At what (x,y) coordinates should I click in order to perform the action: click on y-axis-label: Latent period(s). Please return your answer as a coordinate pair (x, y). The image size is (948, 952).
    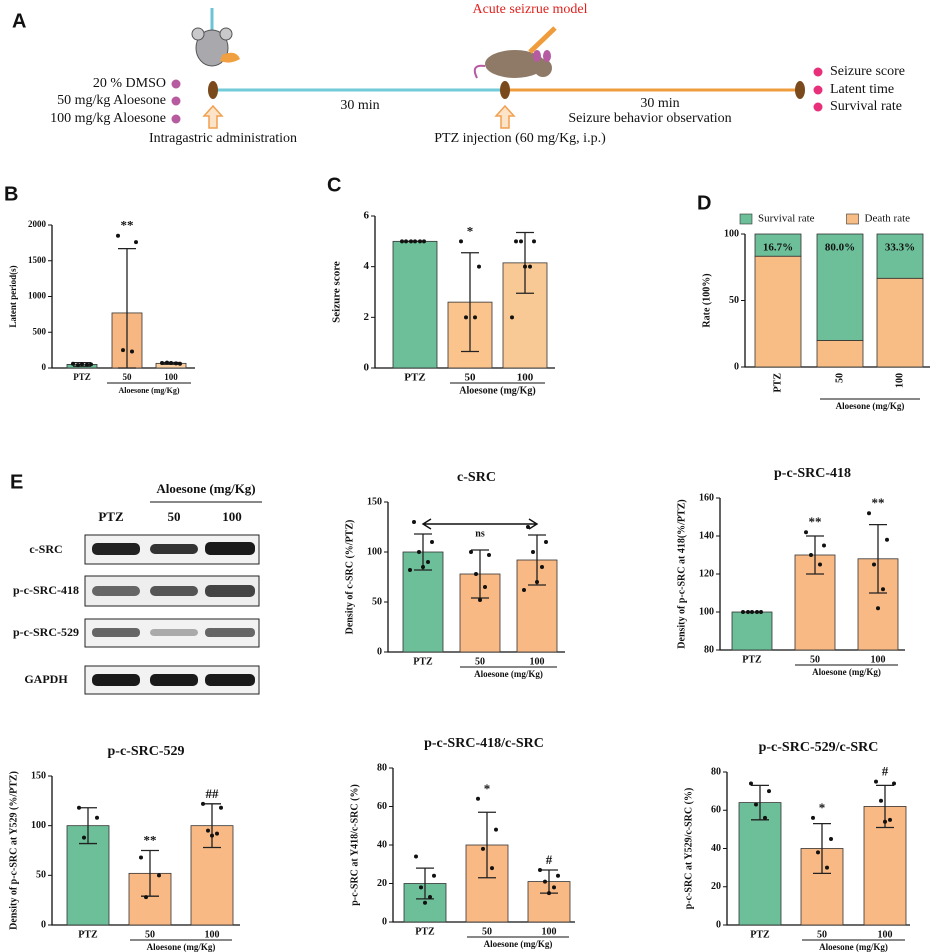
    Looking at the image, I should click on (13, 296).